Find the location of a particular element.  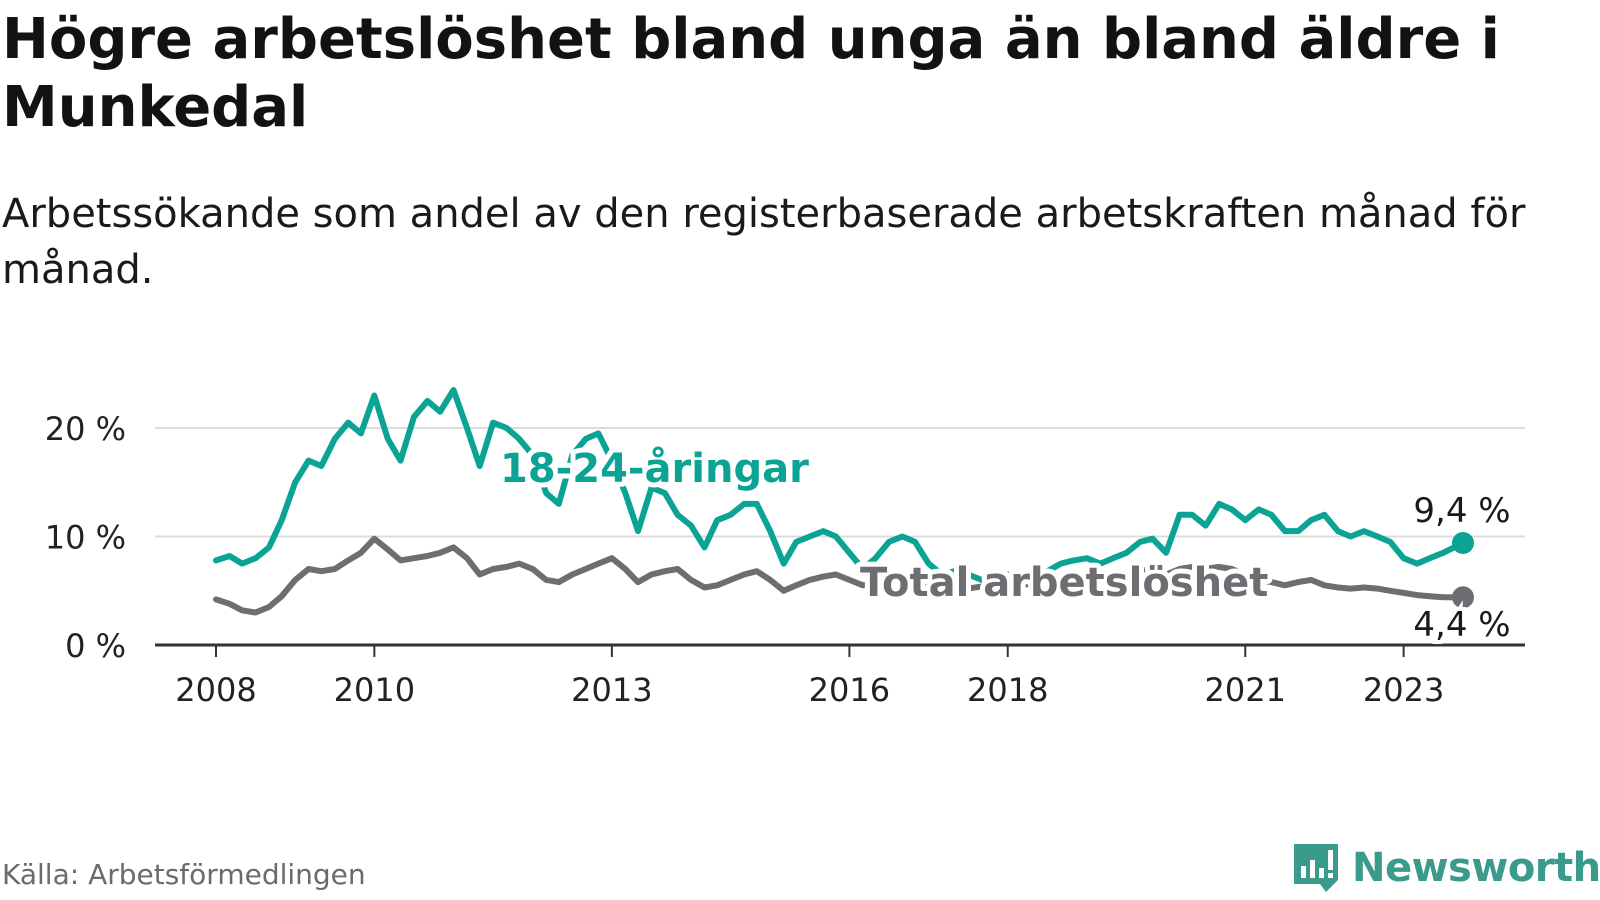

x-tick-label: 2021 is located at coordinates (1245, 690).